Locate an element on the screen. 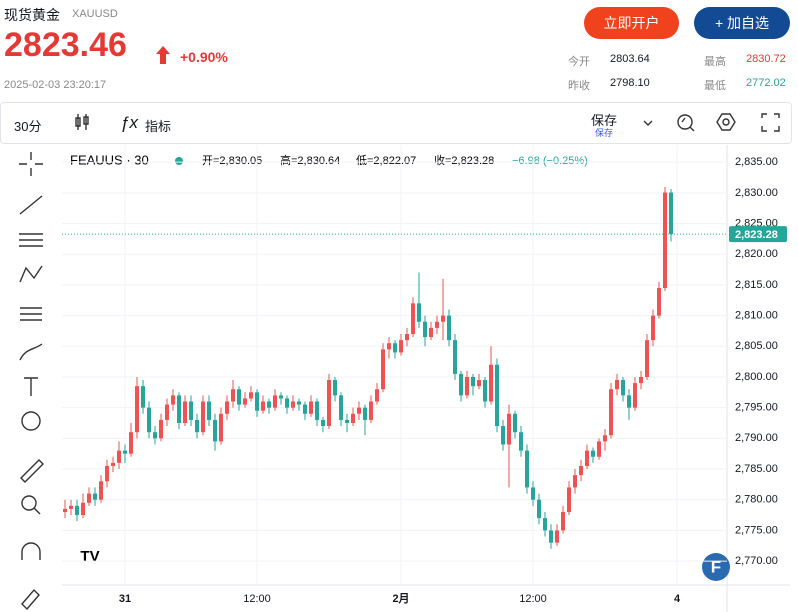 Image resolution: width=798 pixels, height=612 pixels. open-account-button: 立即开户 is located at coordinates (631, 23).